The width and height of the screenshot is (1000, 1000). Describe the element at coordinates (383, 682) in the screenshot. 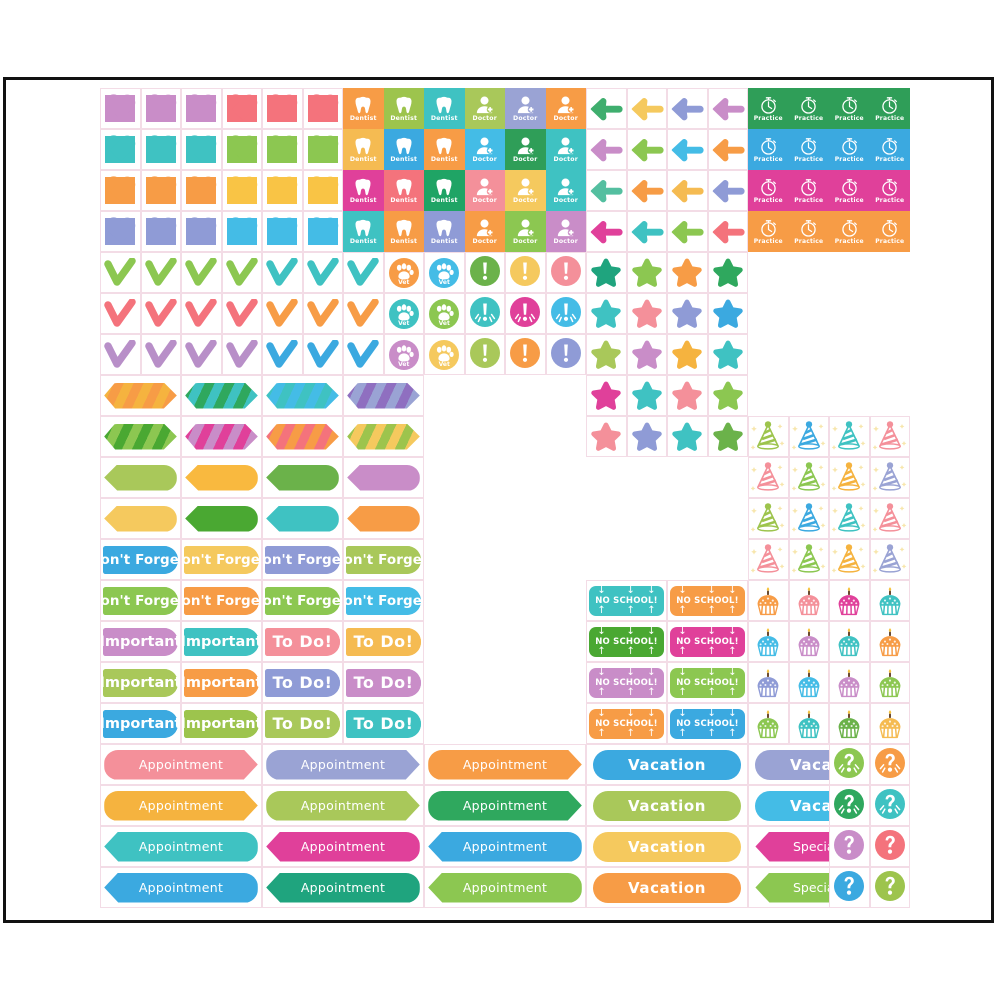

I see `sticker-todo: To Do!` at that location.